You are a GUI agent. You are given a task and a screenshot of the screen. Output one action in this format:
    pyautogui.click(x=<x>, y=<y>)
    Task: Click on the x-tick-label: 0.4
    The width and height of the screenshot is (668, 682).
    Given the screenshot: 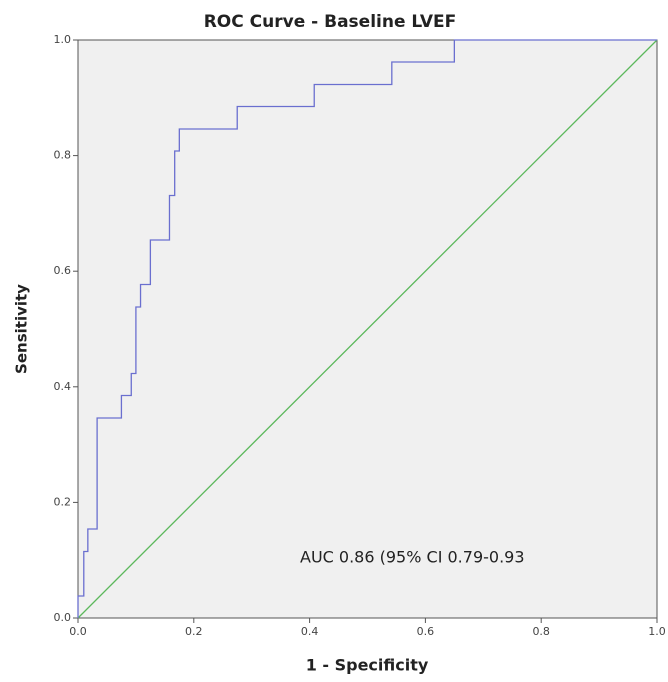 What is the action you would take?
    pyautogui.click(x=310, y=631)
    